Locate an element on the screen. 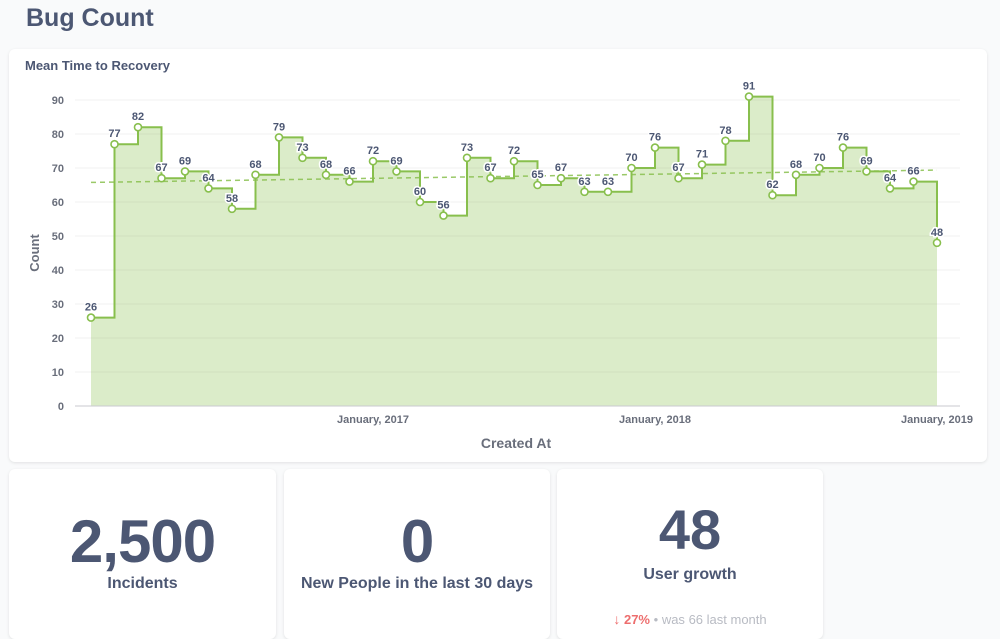 Image resolution: width=1000 pixels, height=639 pixels. change-percent: 27% is located at coordinates (636, 619).